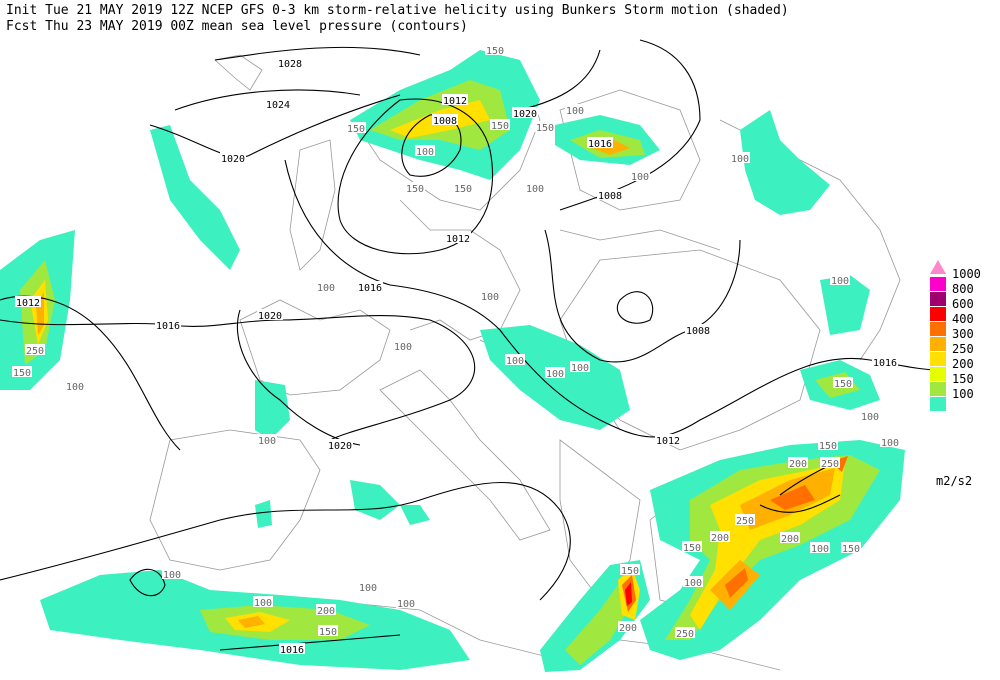 The image size is (1000, 680). Describe the element at coordinates (963, 289) in the screenshot. I see `legend-label: 800` at that location.